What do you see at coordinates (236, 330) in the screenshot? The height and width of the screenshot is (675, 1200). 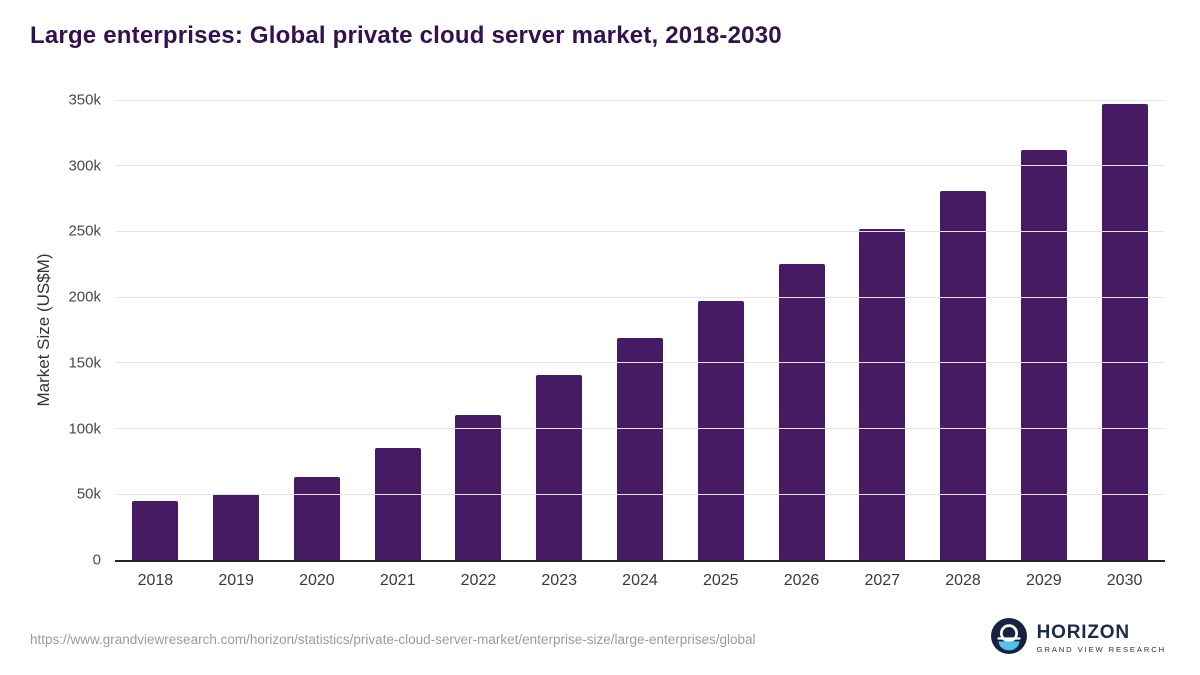 I see `bar-column-2019` at bounding box center [236, 330].